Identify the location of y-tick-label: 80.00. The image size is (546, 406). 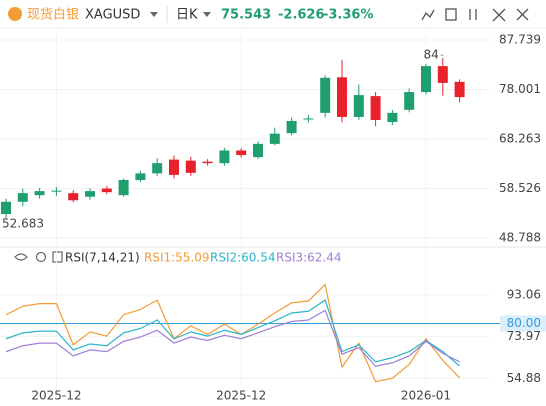
(524, 323).